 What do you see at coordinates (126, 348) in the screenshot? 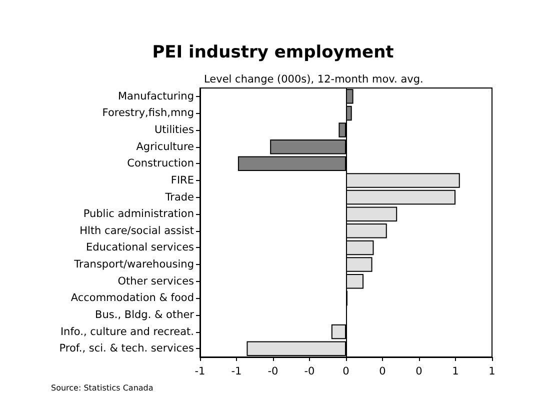
I see `y-tick-label: Prof., sci. & tech. services` at bounding box center [126, 348].